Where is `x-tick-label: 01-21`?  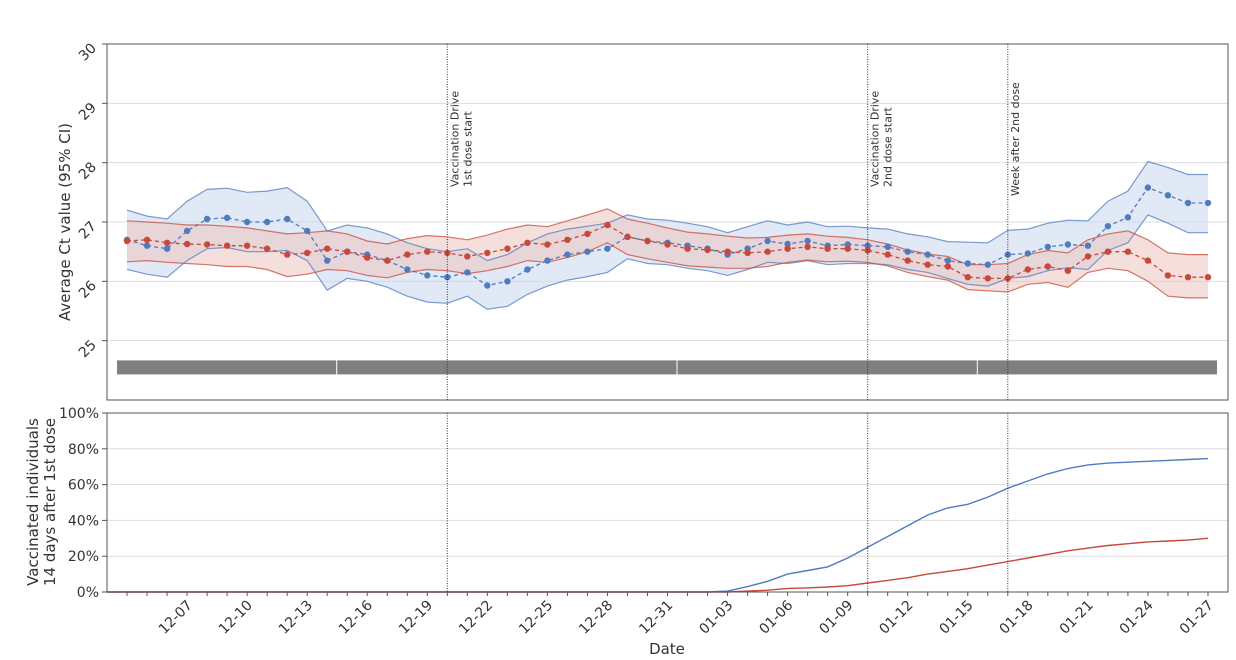 x-tick-label: 01-21 is located at coordinates (1077, 618).